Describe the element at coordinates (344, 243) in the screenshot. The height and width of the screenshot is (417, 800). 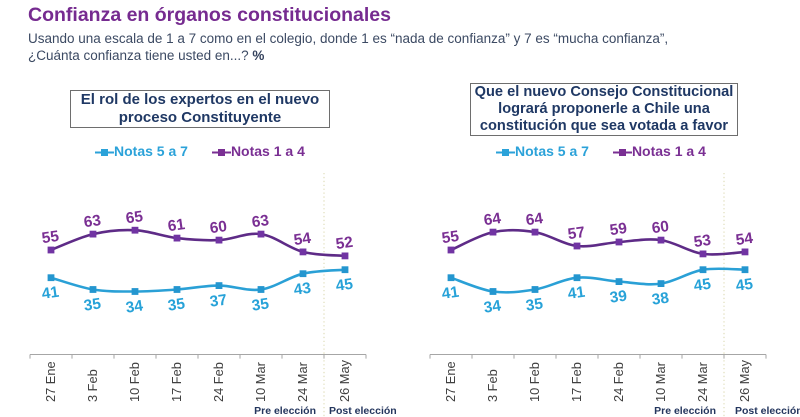
I see `svg-text: 52` at that location.